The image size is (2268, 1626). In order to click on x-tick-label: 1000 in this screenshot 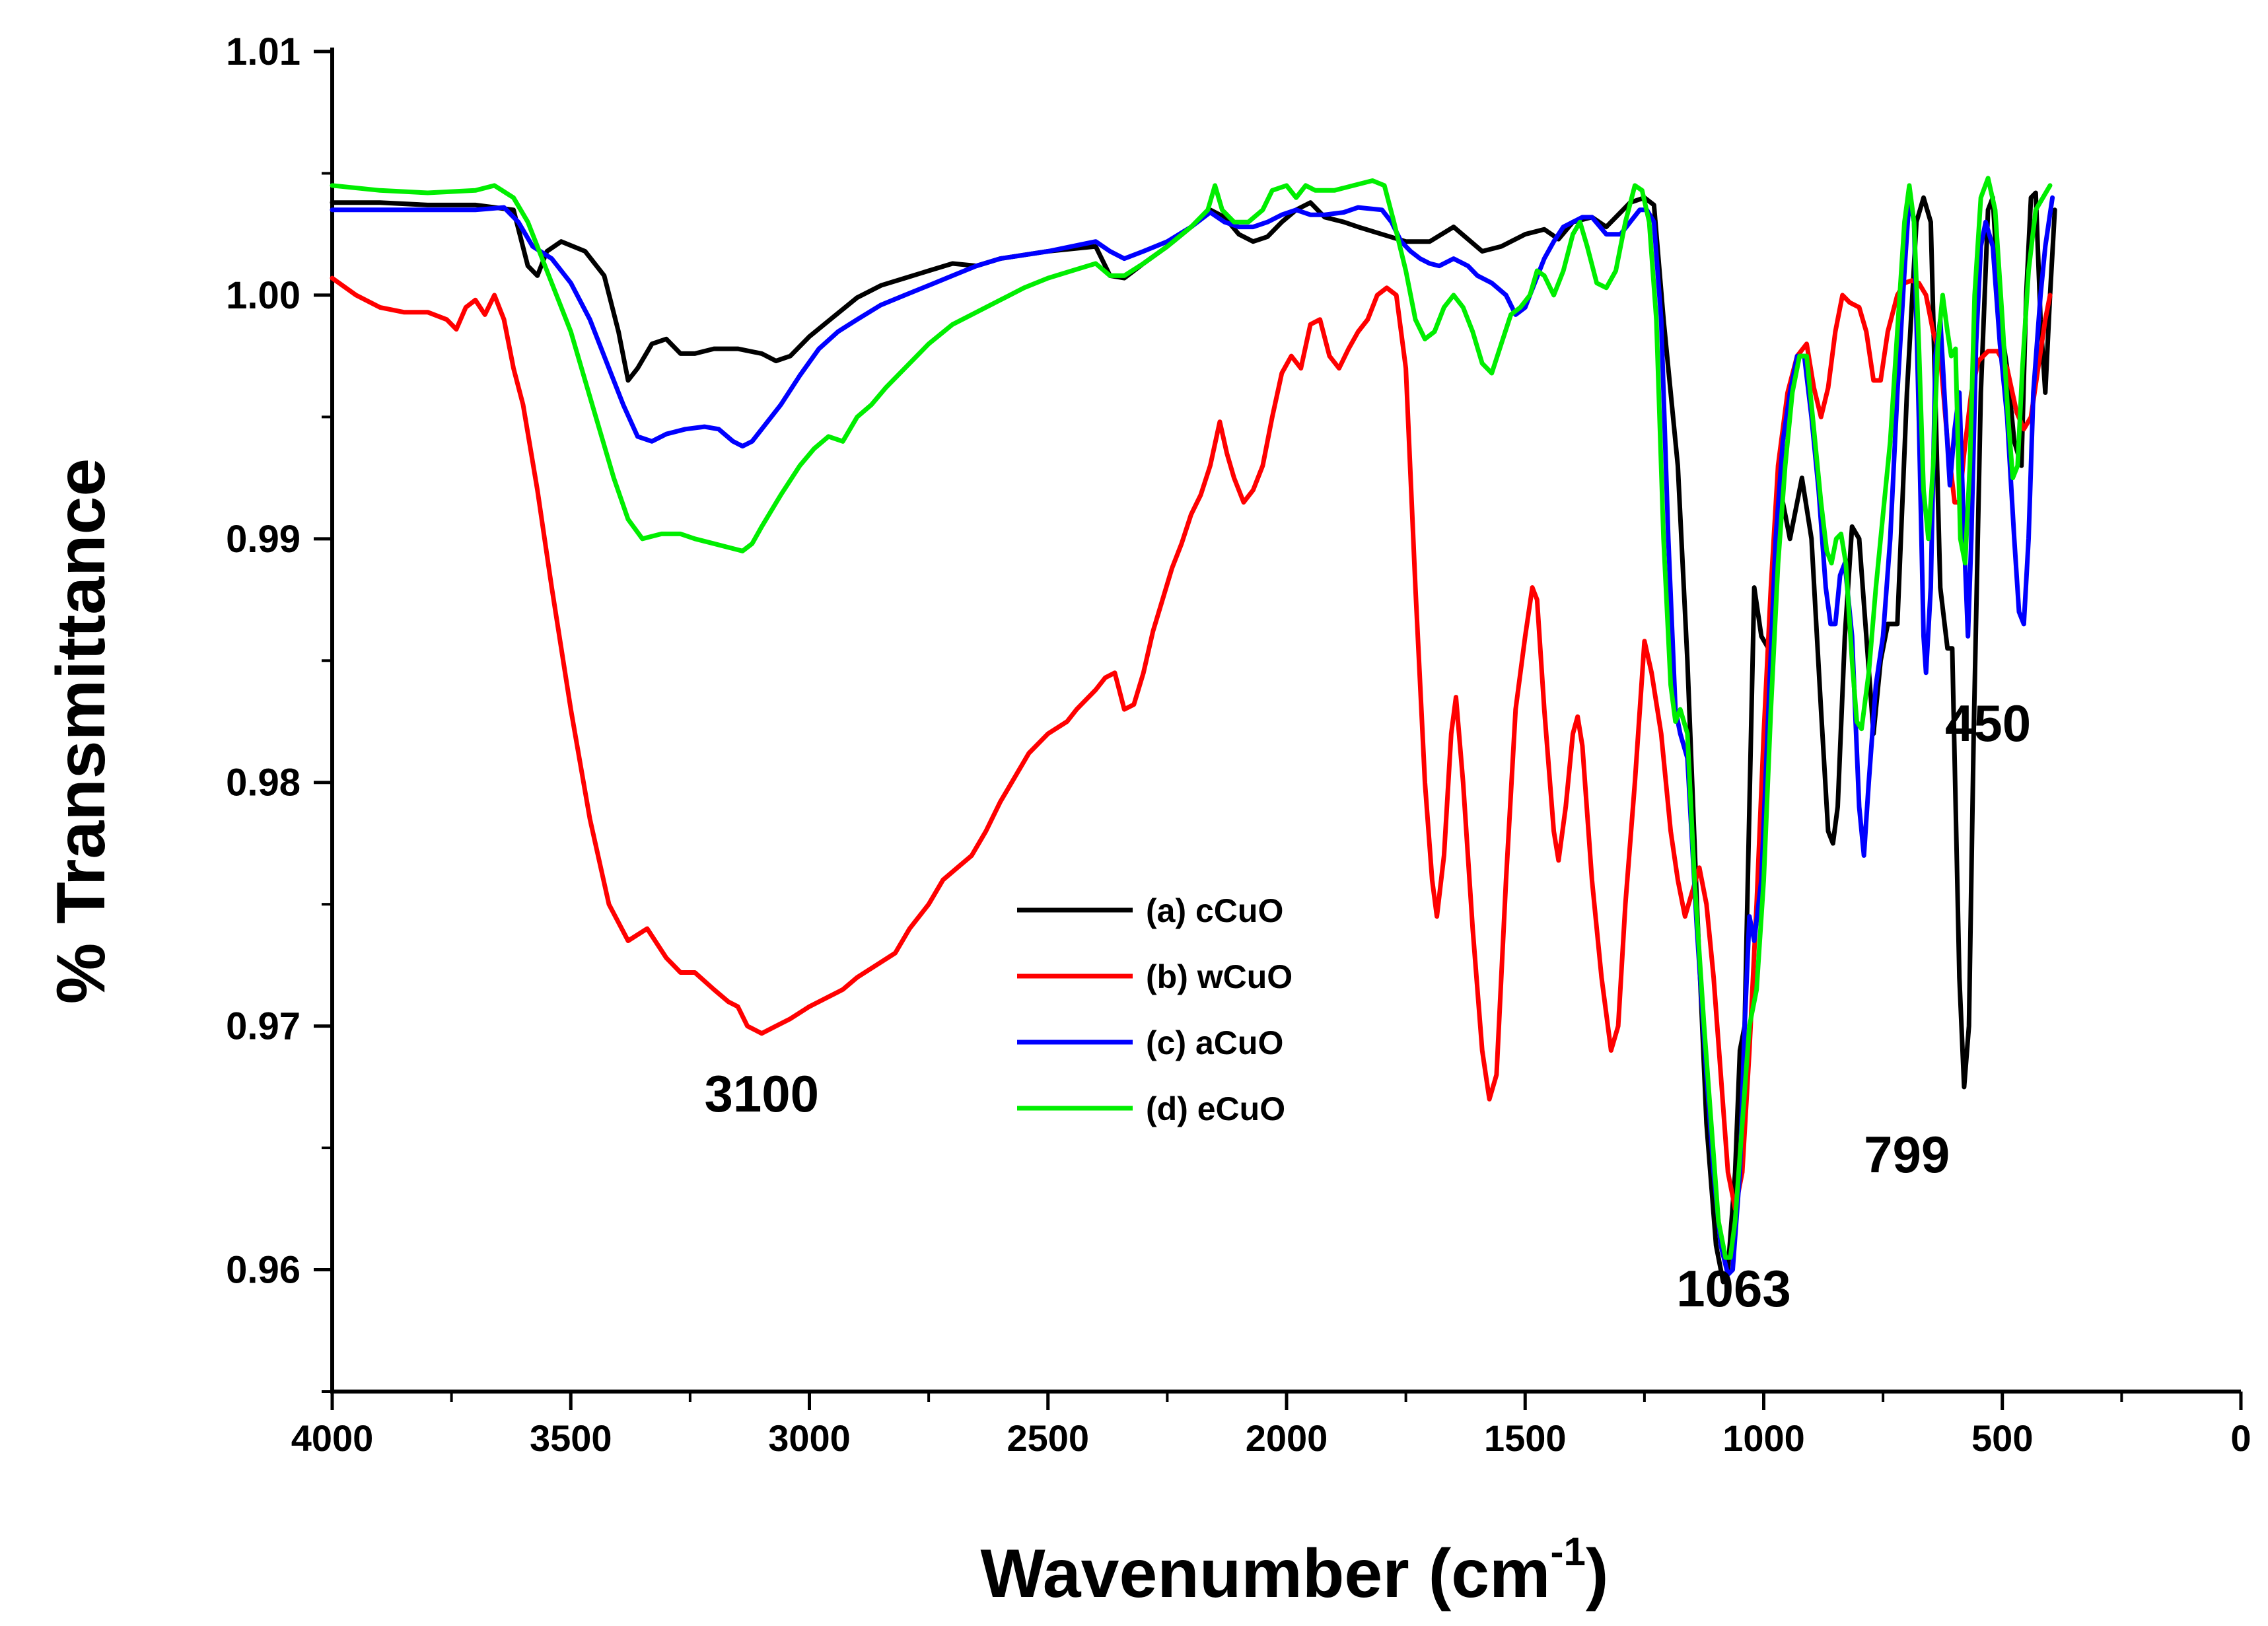, I will do `click(1763, 1438)`.